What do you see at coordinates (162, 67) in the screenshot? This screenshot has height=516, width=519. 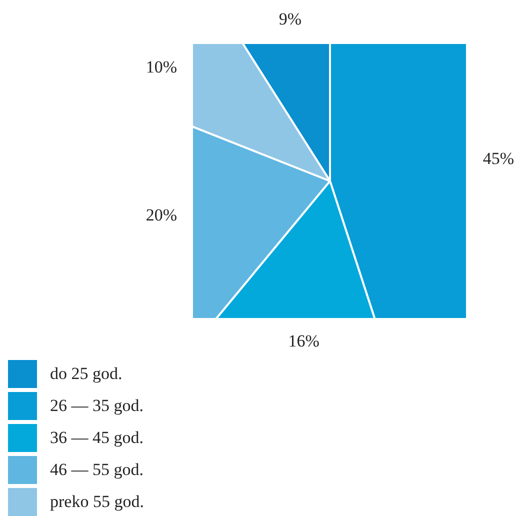 I see `data-label: 10%` at bounding box center [162, 67].